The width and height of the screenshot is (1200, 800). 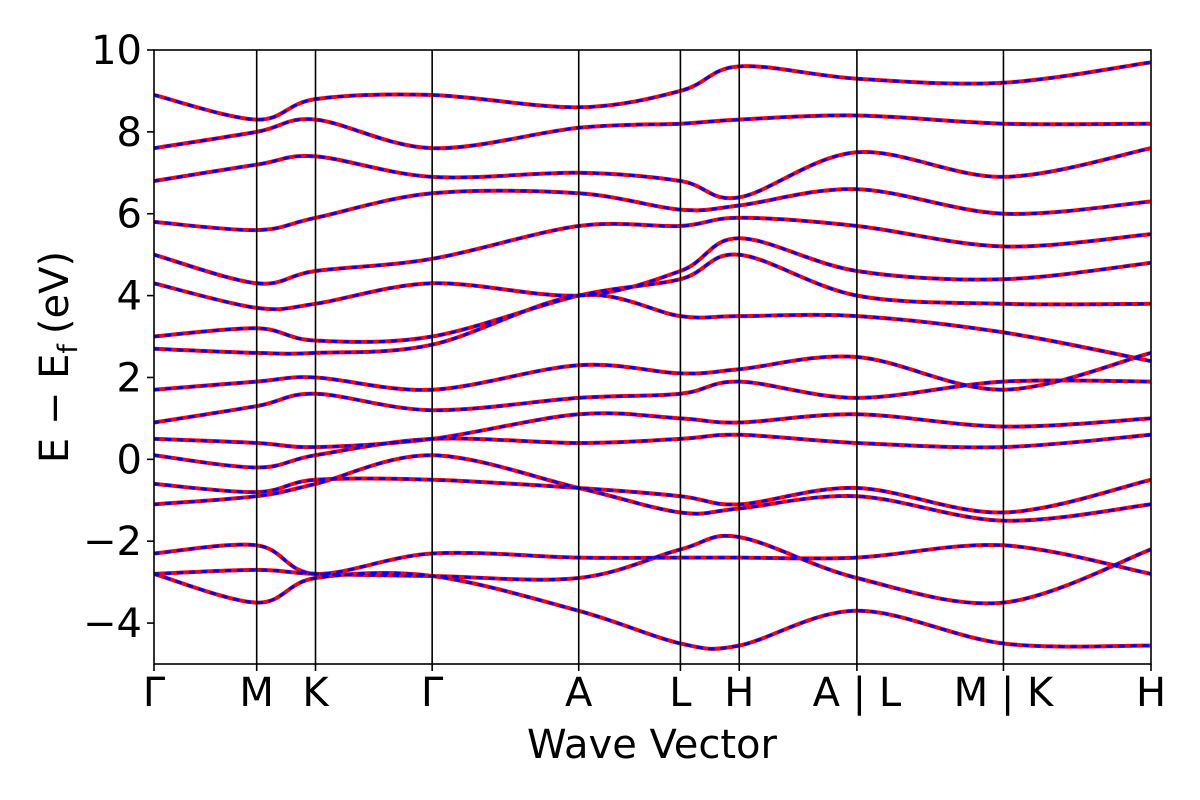 What do you see at coordinates (55, 292) in the screenshot?
I see `y-axis-title-unit: (eV)` at bounding box center [55, 292].